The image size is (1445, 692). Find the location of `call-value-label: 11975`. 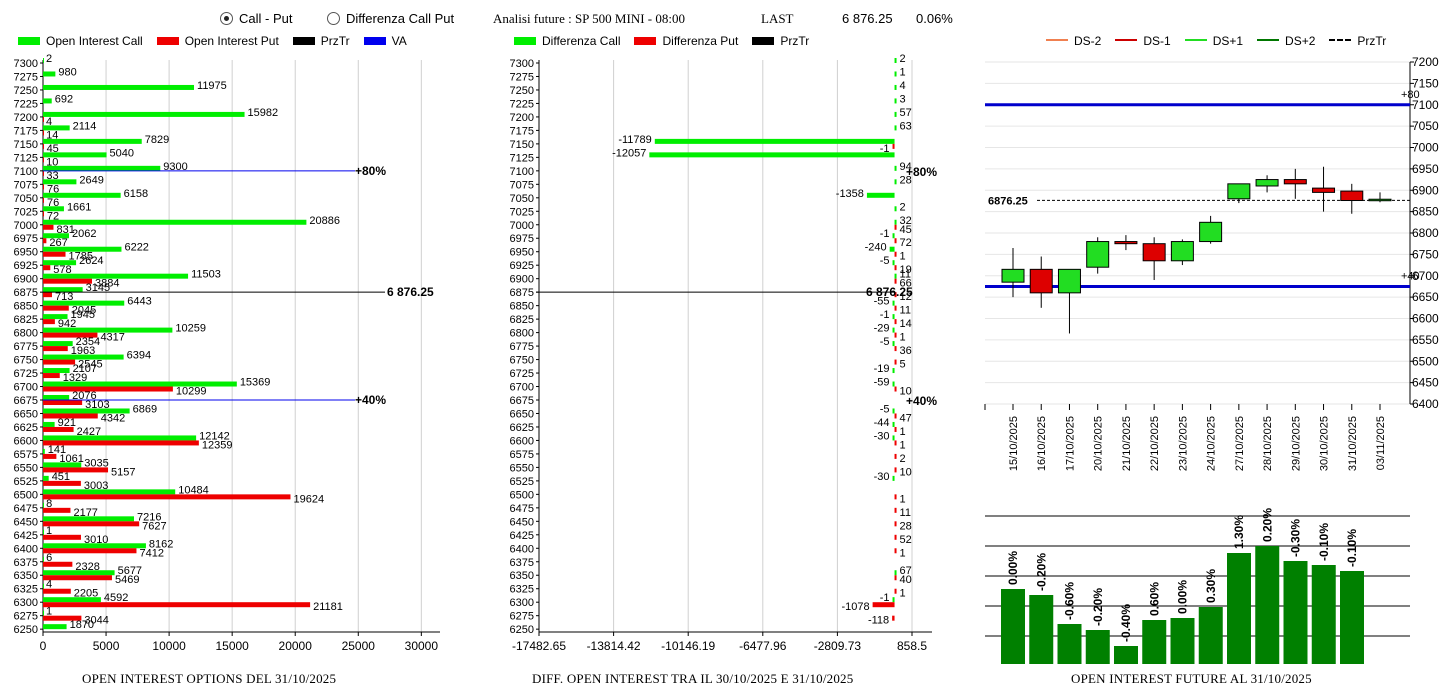

call-value-label: 11975 is located at coordinates (212, 86).